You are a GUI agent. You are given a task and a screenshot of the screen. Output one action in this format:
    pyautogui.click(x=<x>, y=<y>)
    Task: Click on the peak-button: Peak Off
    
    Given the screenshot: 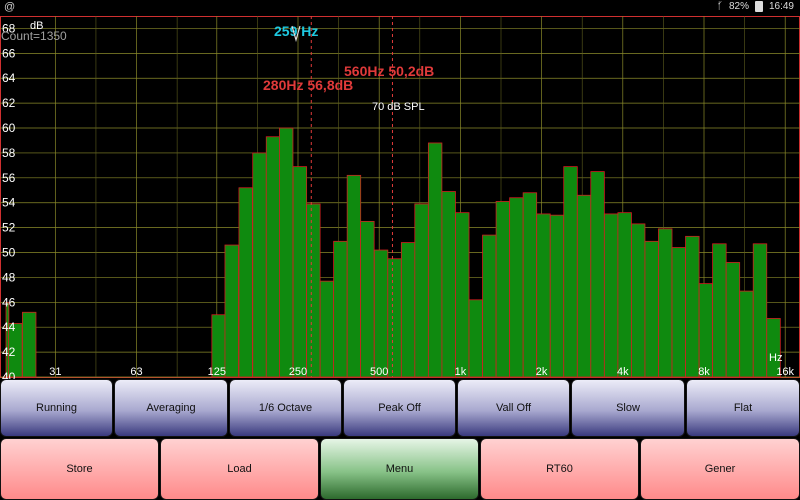 What is the action you would take?
    pyautogui.click(x=399, y=408)
    